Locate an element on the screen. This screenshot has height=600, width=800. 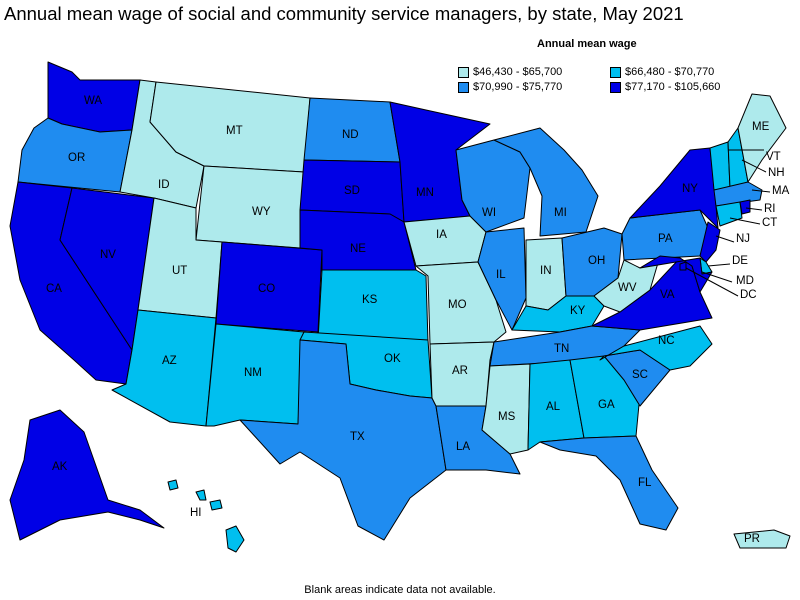
state-label-ne: NE is located at coordinates (358, 249).